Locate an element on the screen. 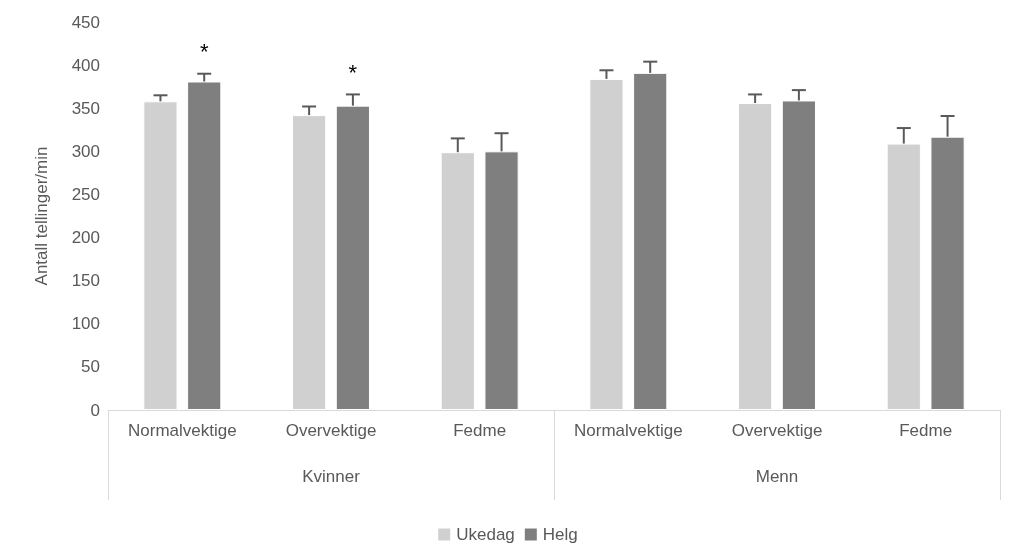  y-tick-label: 50 is located at coordinates (90, 367).